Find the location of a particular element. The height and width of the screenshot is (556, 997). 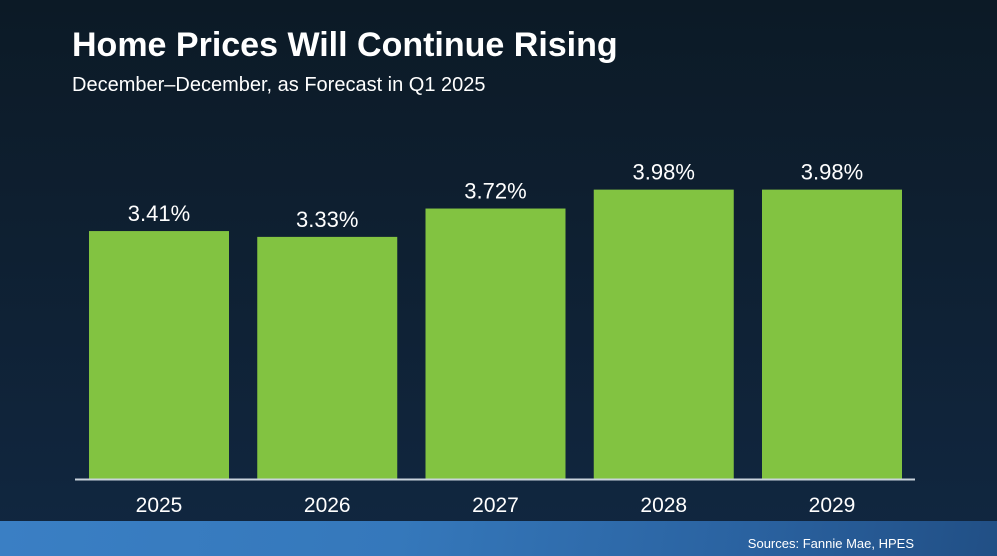

x-tick-label-2027: 2027 is located at coordinates (495, 505).